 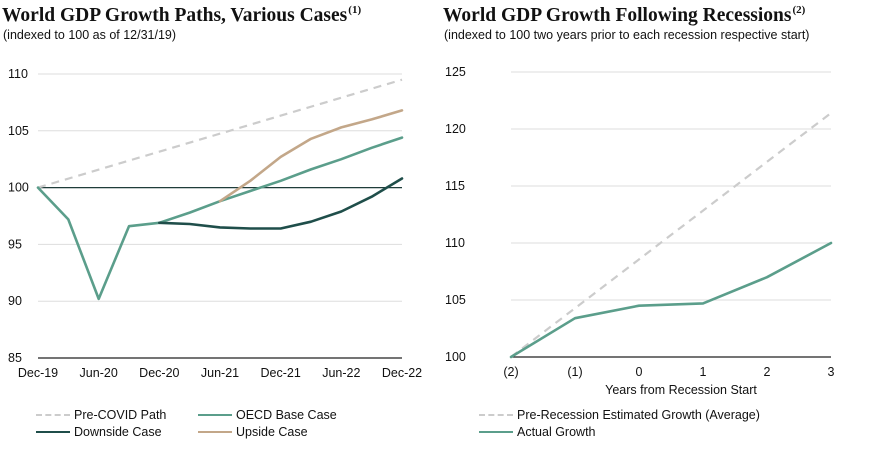 What do you see at coordinates (311, 156) in the screenshot?
I see `series-line-upside-case` at bounding box center [311, 156].